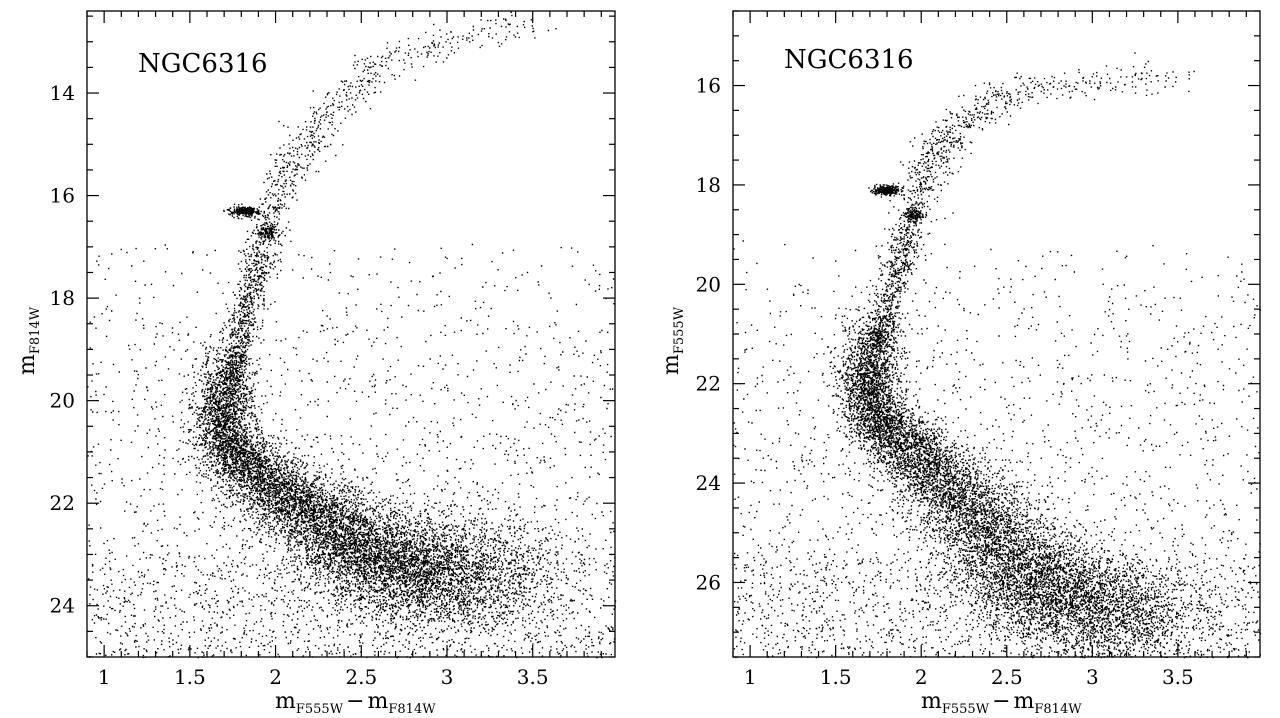 Image resolution: width=1280 pixels, height=718 pixels. I want to click on y-tick-label: 14, so click(62, 93).